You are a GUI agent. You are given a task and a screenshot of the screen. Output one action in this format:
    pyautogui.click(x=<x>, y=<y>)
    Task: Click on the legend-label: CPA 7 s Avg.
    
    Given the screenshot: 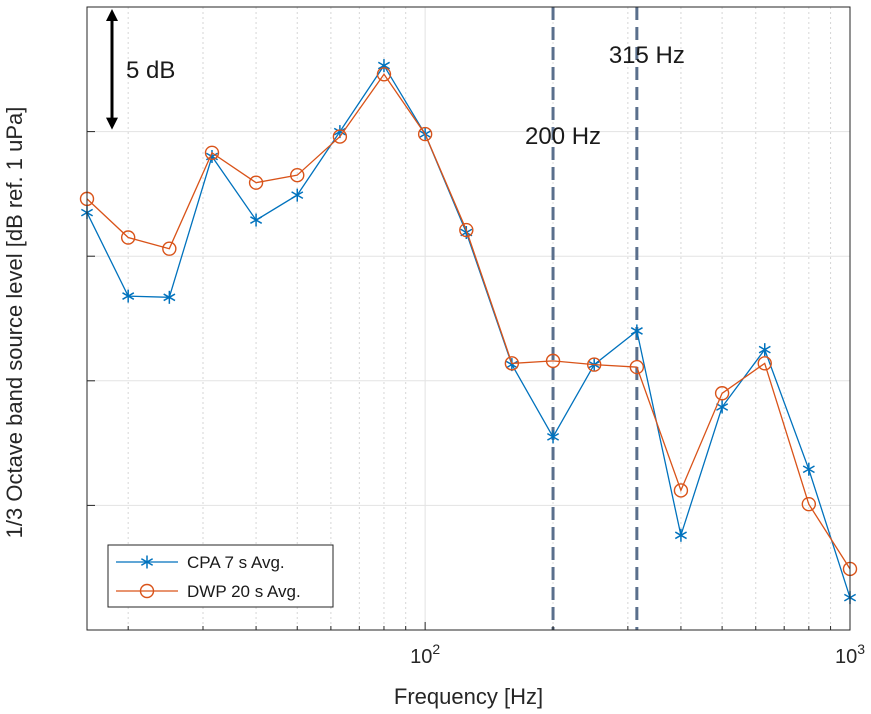 What is the action you would take?
    pyautogui.click(x=236, y=562)
    